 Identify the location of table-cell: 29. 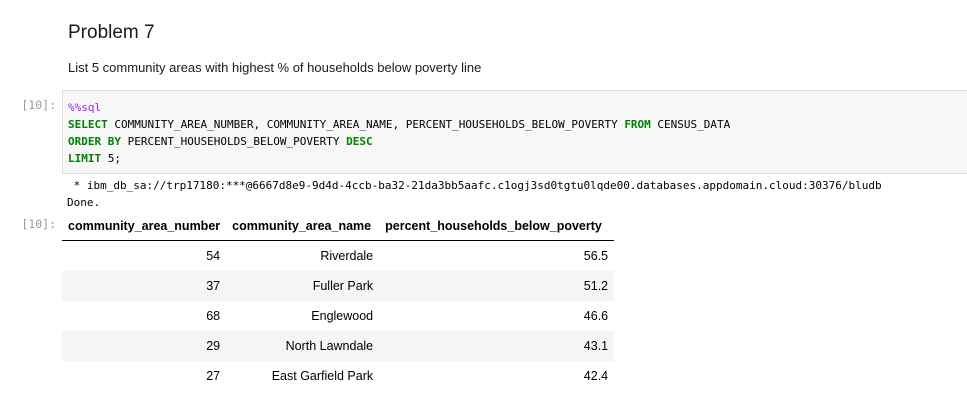
(144, 346).